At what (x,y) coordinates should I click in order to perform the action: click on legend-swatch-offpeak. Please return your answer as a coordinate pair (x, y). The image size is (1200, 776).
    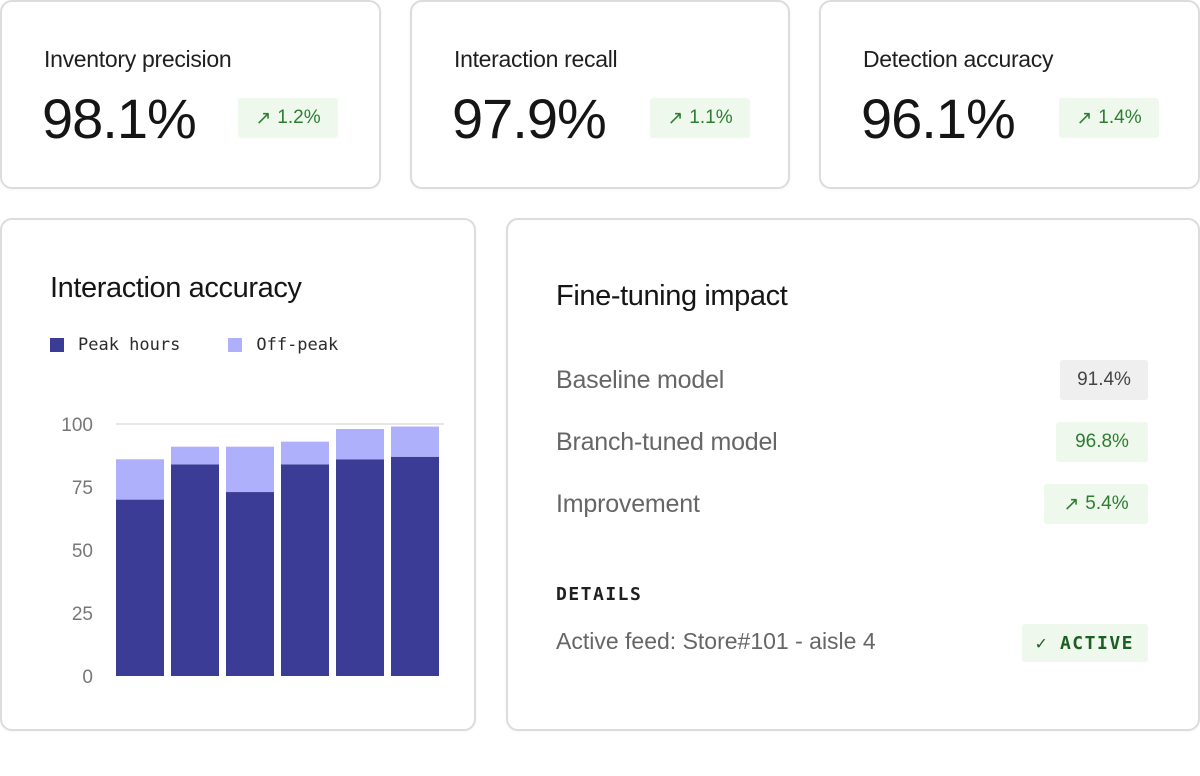
    Looking at the image, I should click on (235, 345).